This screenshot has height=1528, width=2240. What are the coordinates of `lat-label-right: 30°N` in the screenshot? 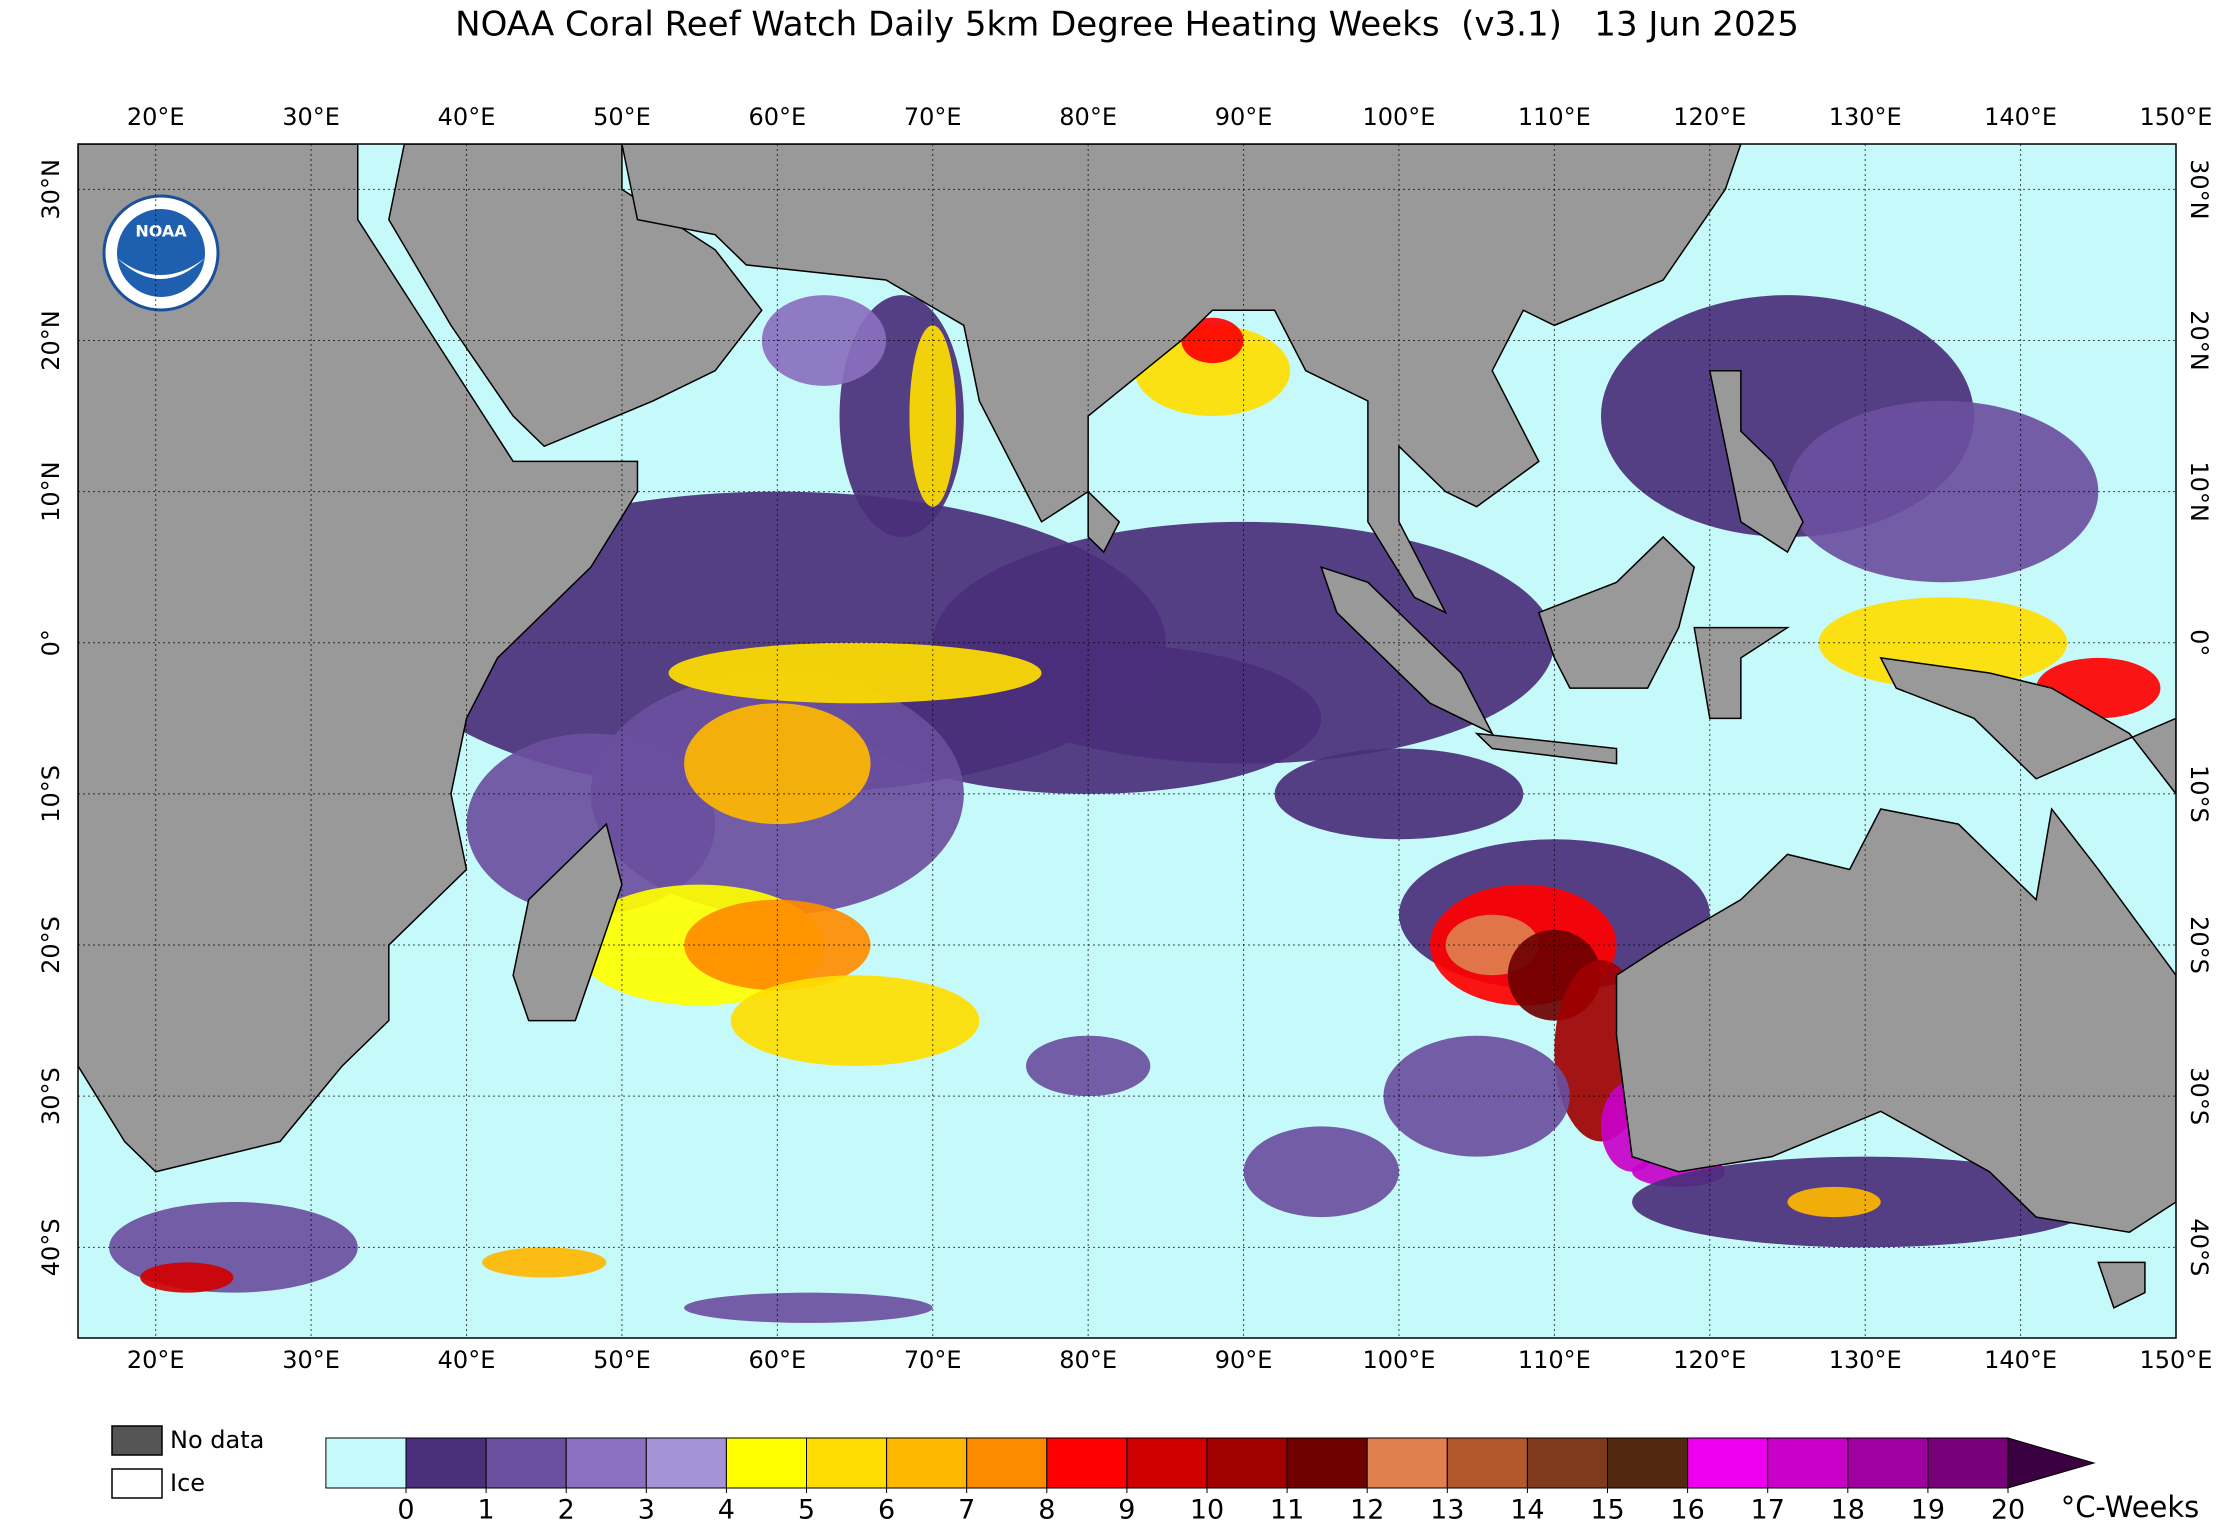 It's located at (2199, 189).